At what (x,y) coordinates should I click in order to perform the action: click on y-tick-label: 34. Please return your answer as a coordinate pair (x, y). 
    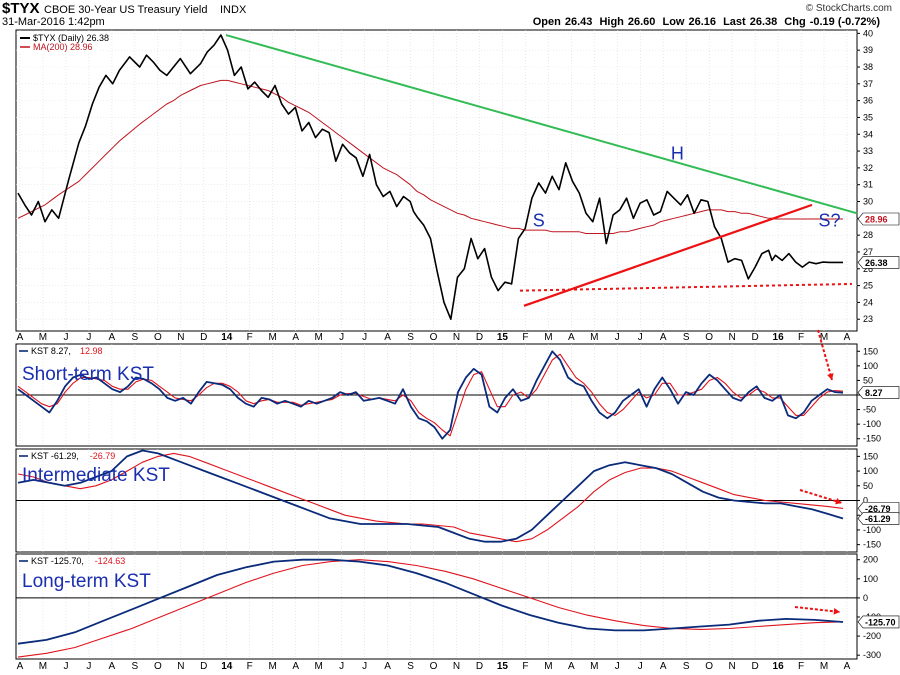
    Looking at the image, I should click on (868, 134).